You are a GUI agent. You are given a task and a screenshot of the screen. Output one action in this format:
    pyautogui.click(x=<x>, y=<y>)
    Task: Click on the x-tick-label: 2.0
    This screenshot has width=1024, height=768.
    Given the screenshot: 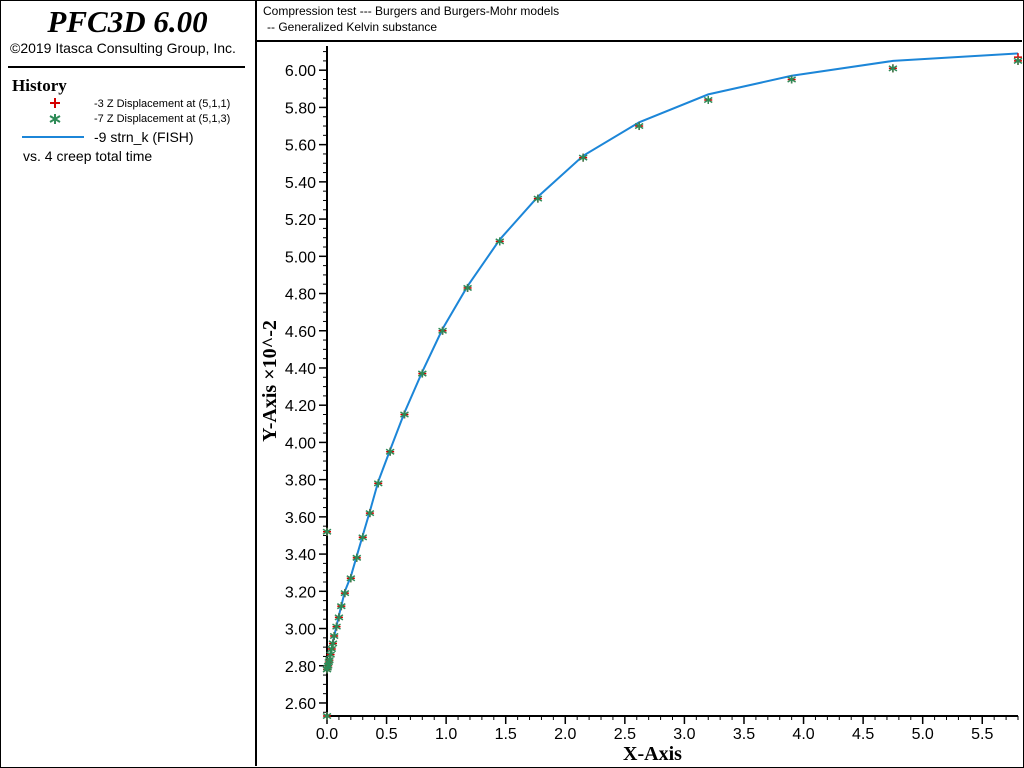 What is the action you would take?
    pyautogui.click(x=565, y=734)
    